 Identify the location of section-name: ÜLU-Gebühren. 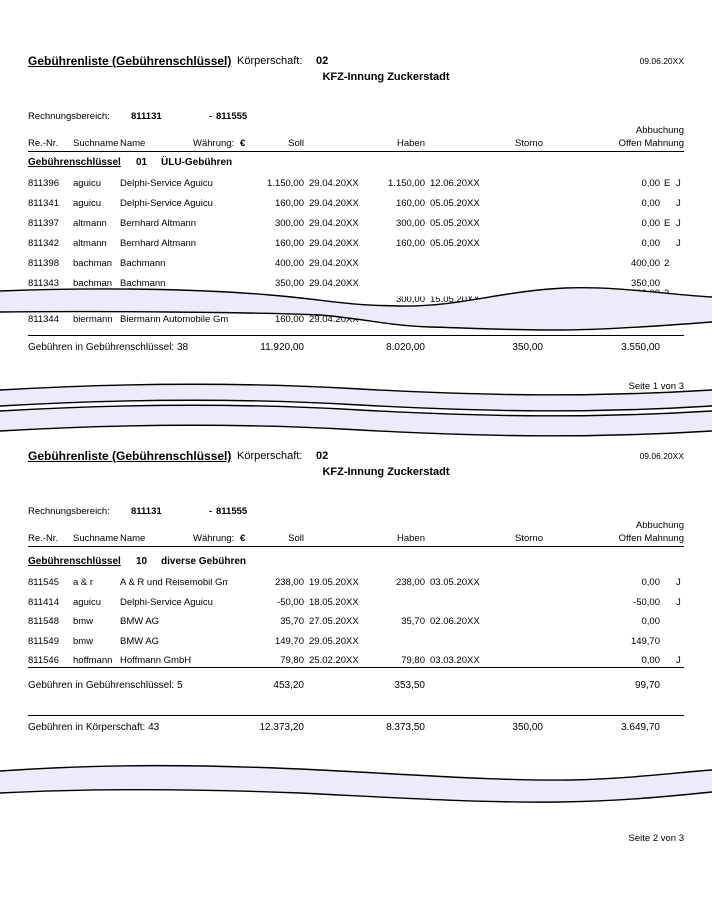
(197, 162).